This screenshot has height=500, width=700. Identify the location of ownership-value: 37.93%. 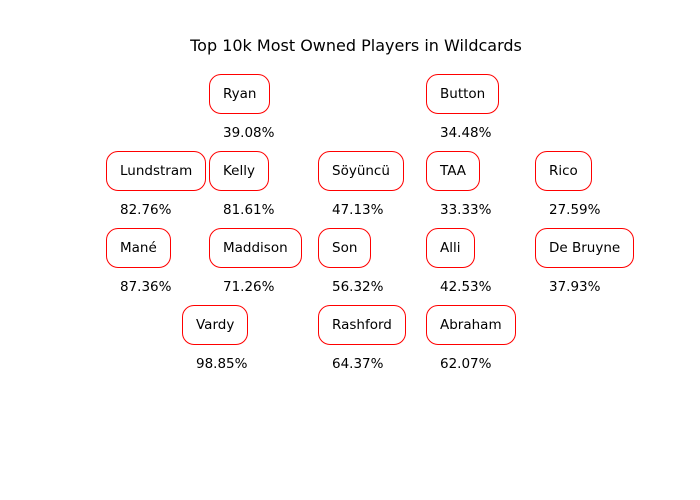
(575, 287).